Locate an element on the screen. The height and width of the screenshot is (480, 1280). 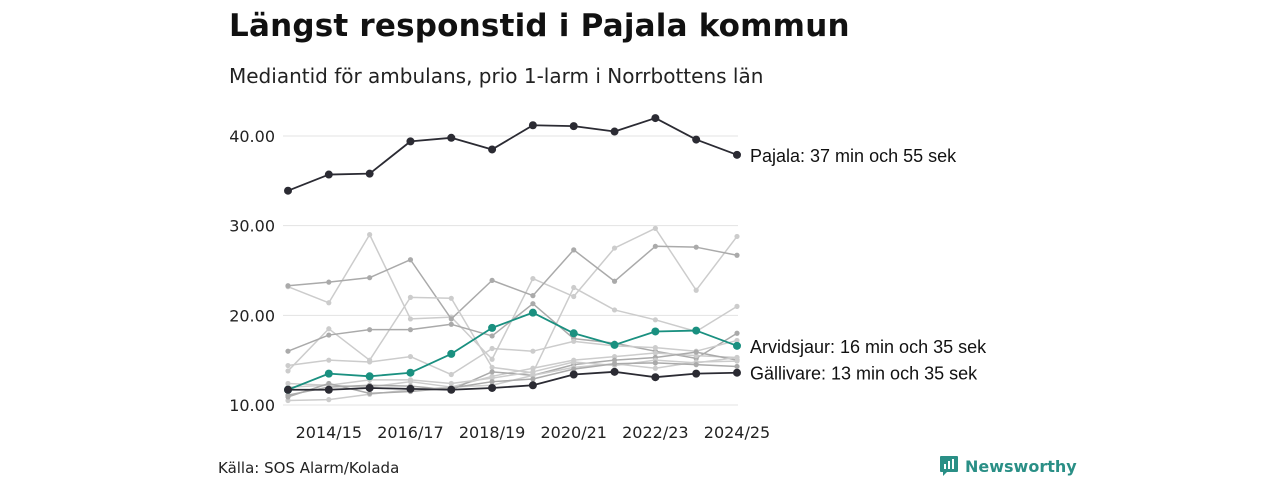
series-pajala is located at coordinates (512, 154).